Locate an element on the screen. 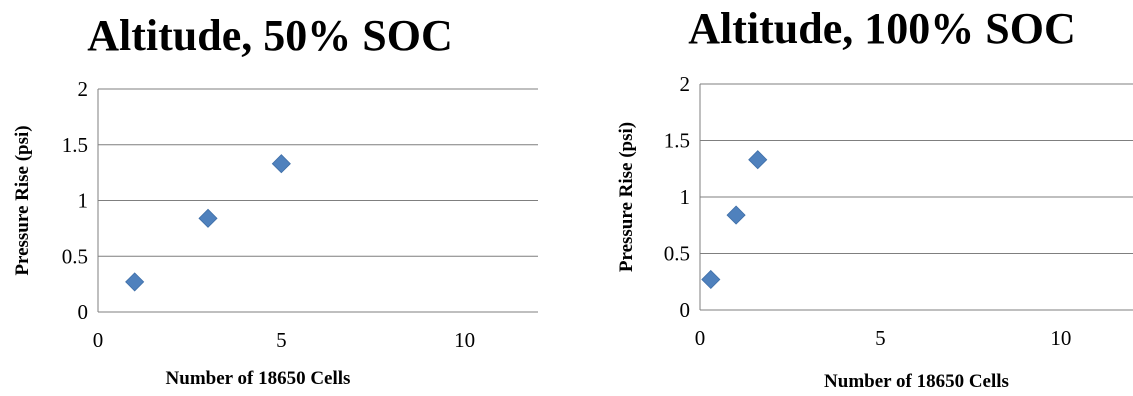 The image size is (1133, 396). chart-title: Altitude, 50% SOC is located at coordinates (269, 35).